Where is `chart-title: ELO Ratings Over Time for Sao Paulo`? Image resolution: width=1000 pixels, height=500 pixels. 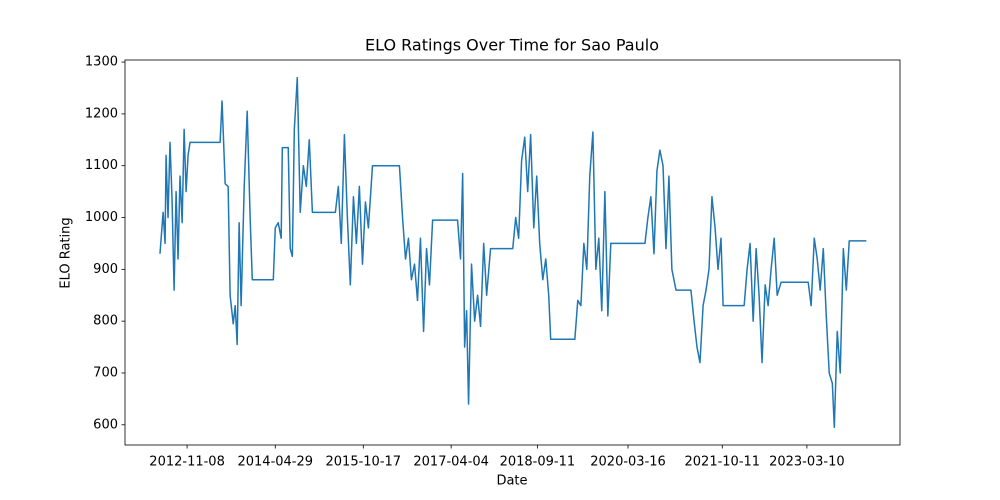
chart-title: ELO Ratings Over Time for Sao Paulo is located at coordinates (512, 45).